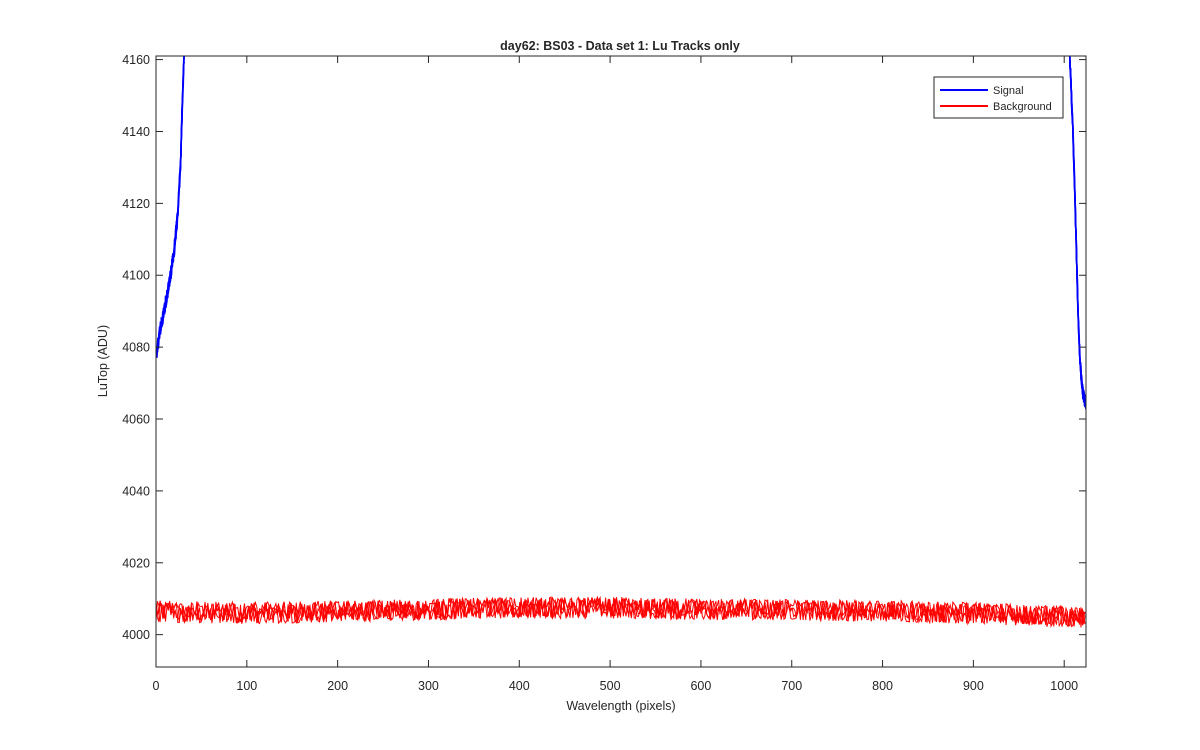 This screenshot has width=1200, height=750. Describe the element at coordinates (428, 686) in the screenshot. I see `x-tick-label: 300` at that location.